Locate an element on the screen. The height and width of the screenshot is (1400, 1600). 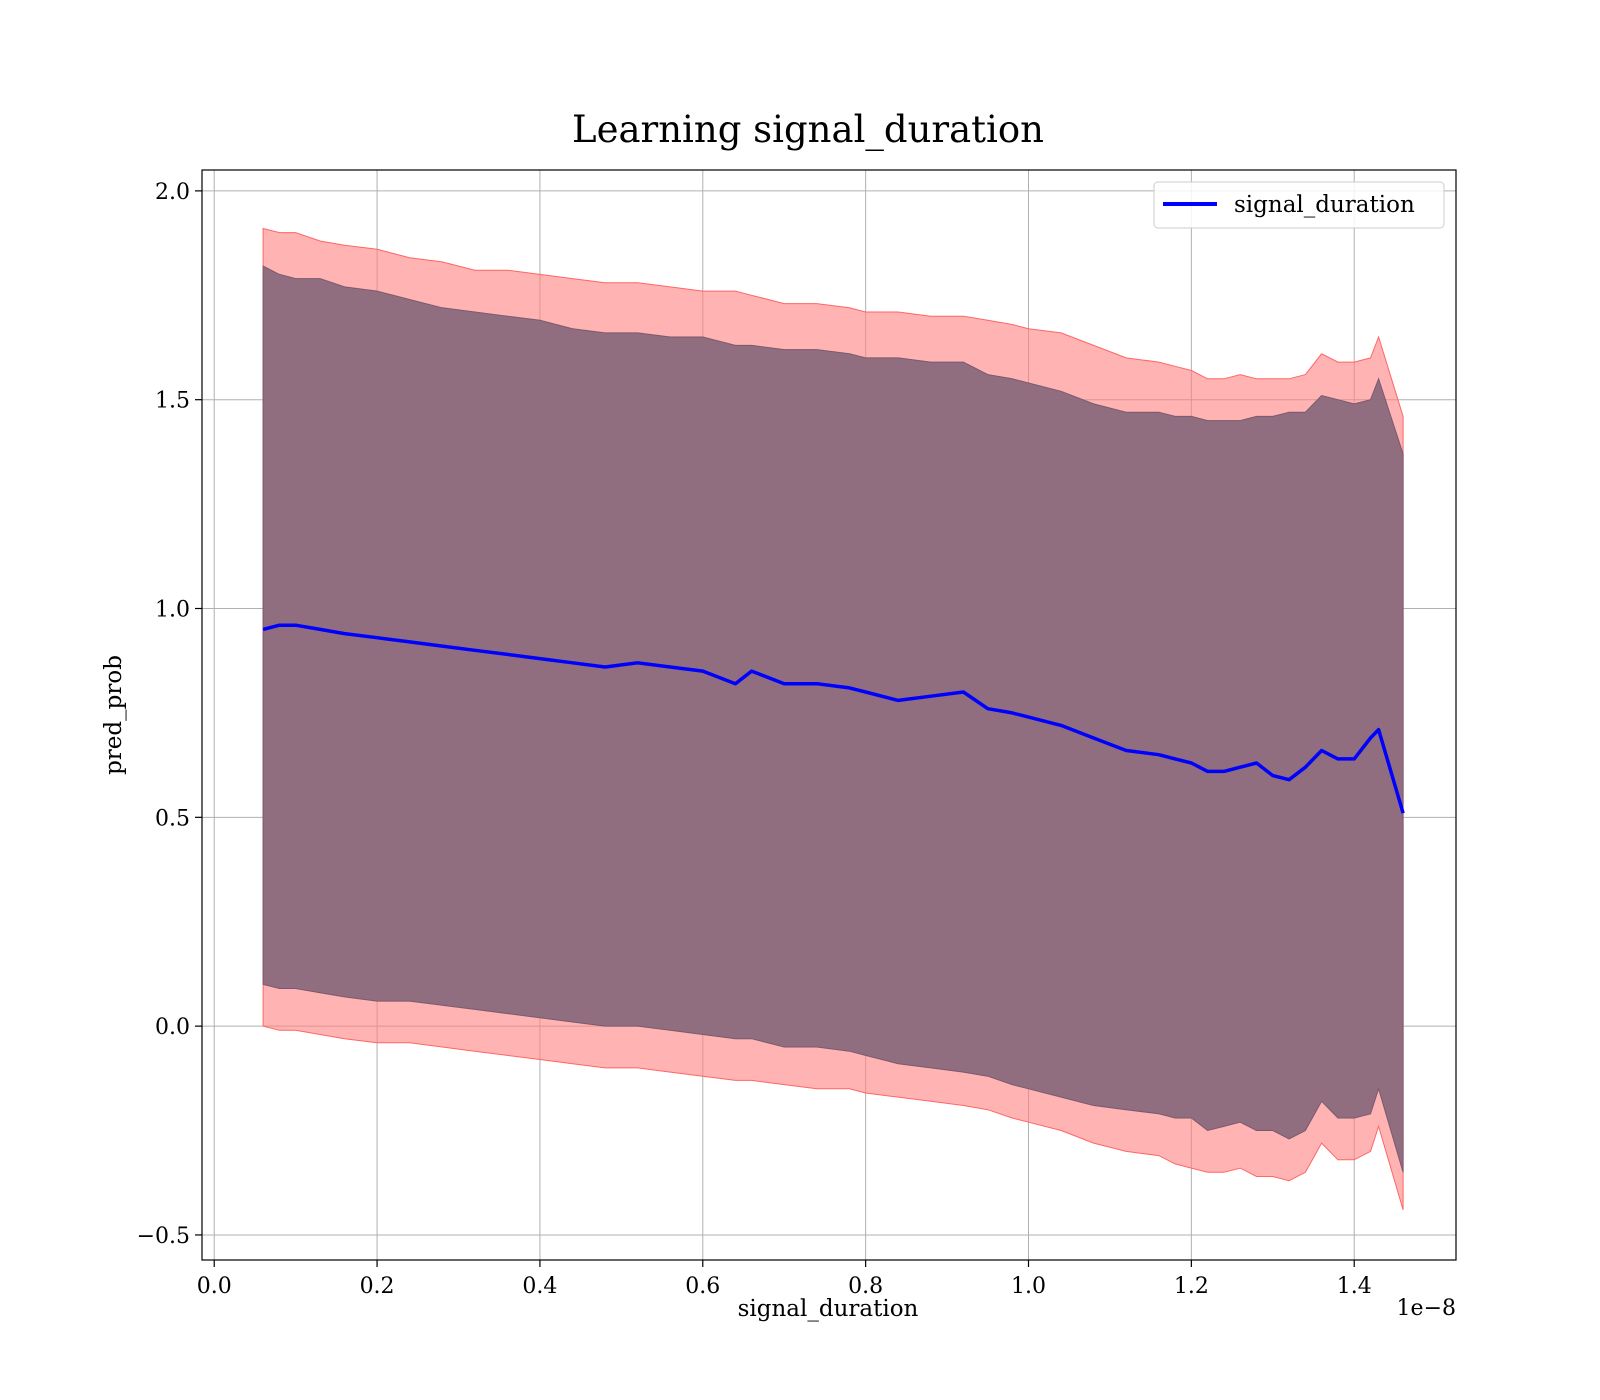
x-tick-label: 0.2 is located at coordinates (377, 1286).